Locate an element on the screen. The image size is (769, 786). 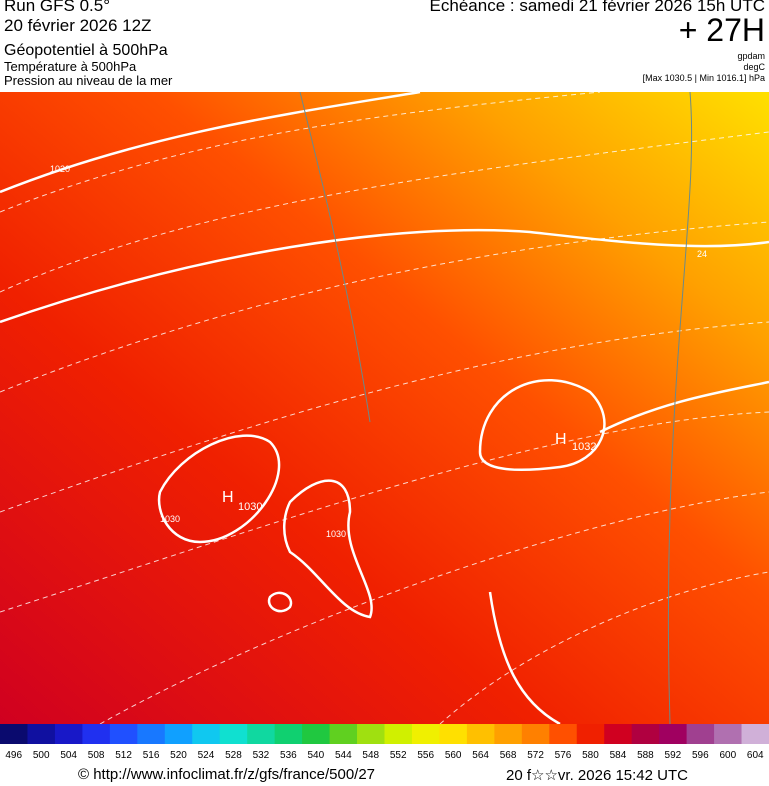
run: Run GFS 0.5° is located at coordinates (57, 7).